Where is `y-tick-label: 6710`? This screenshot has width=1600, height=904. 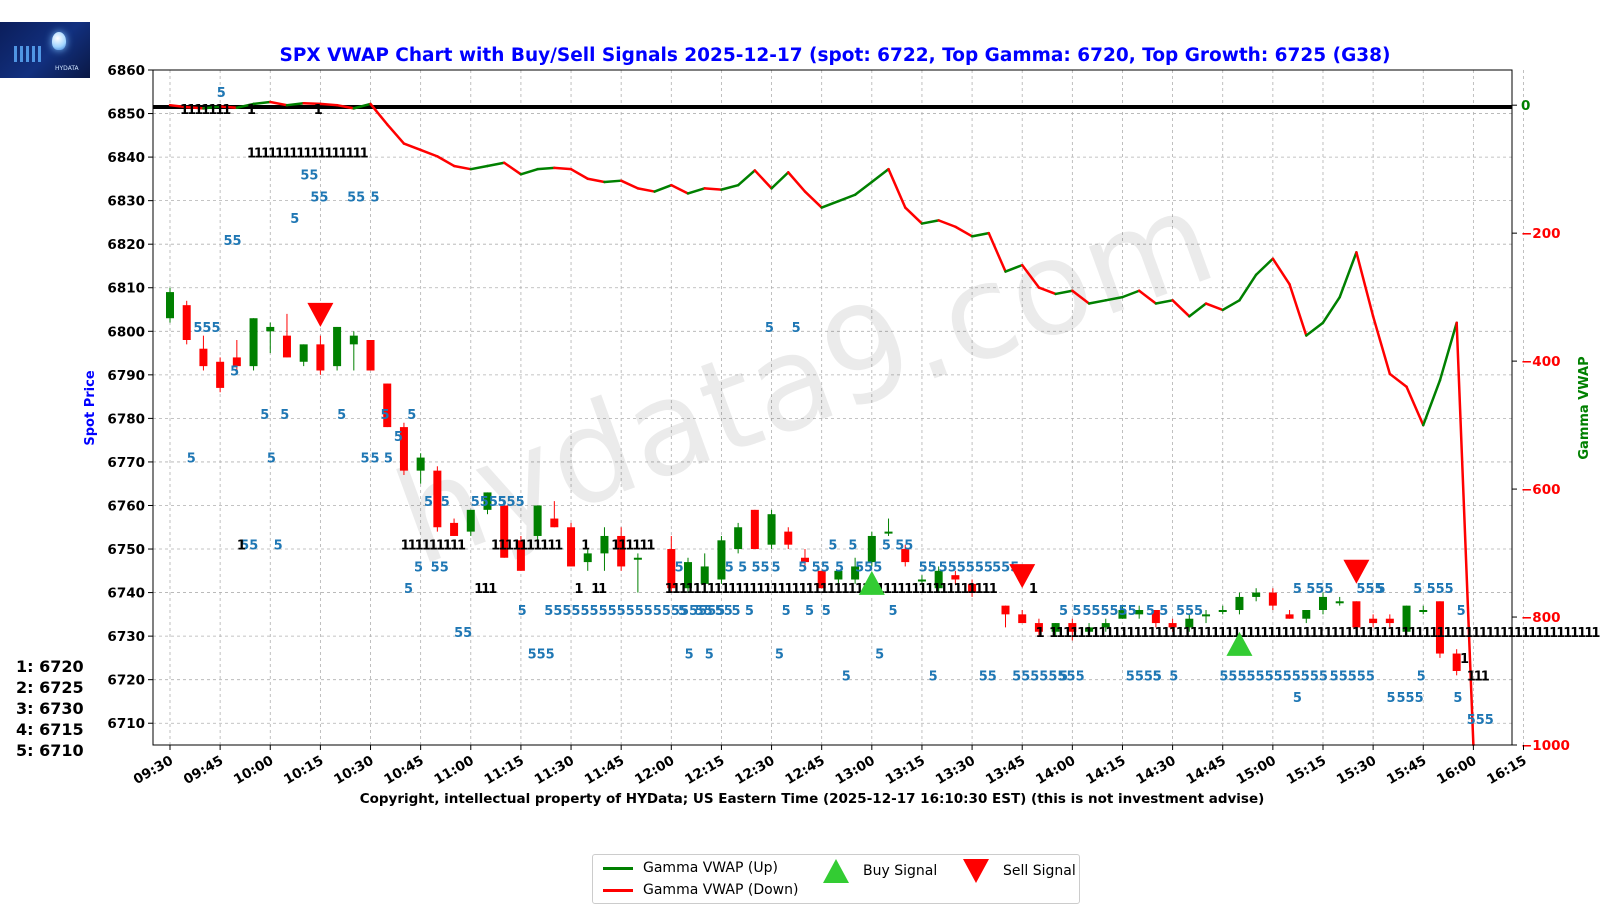
y-tick-label: 6710 is located at coordinates (126, 724).